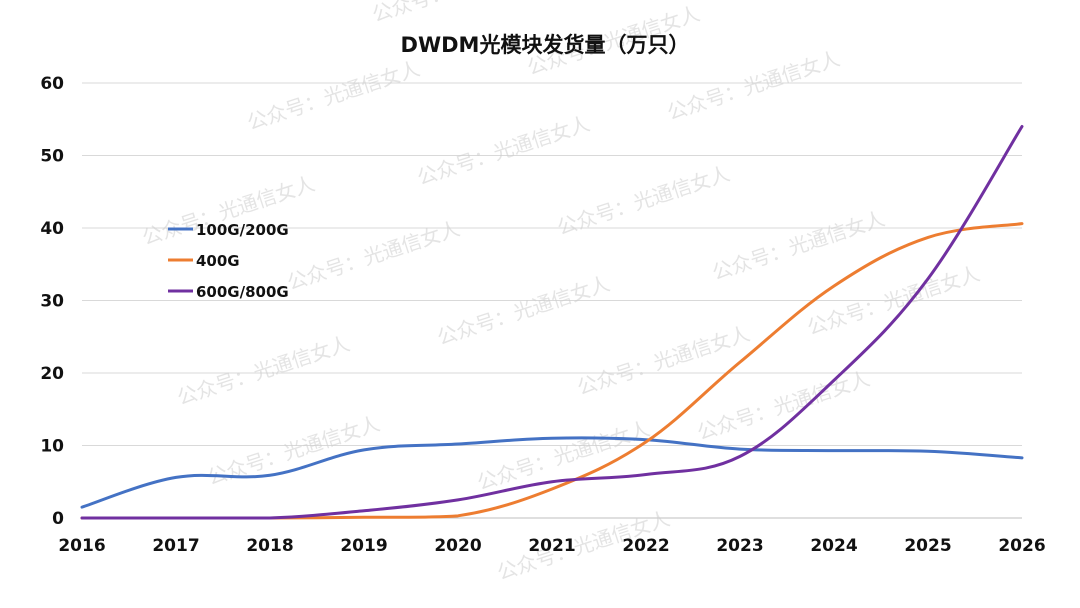  Describe the element at coordinates (81, 546) in the screenshot. I see `x-tick-label: 2016` at that location.